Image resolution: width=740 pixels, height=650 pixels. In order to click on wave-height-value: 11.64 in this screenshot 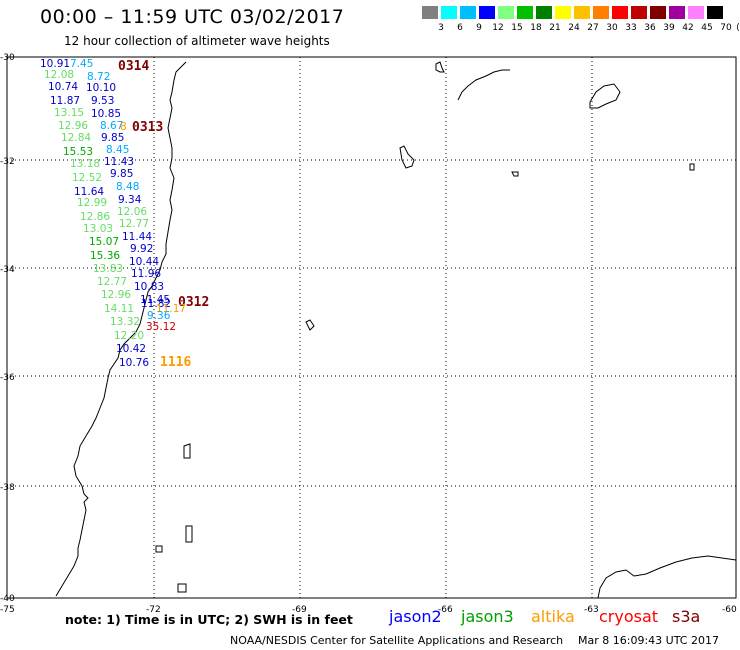, I will do `click(89, 192)`.